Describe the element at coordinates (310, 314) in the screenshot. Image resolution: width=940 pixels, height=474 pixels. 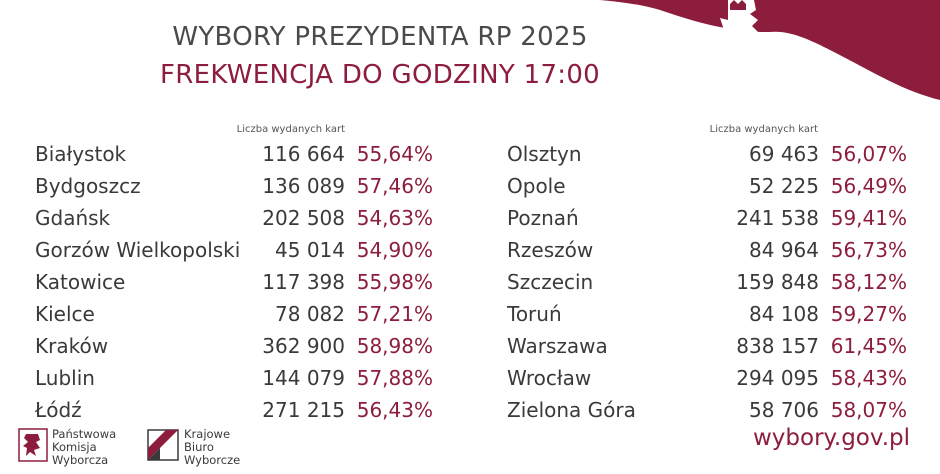
I see `cards-issued: 78 082` at that location.